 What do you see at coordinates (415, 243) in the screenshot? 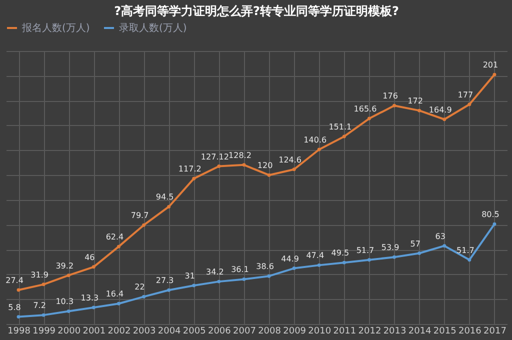
I see `data-label: 57` at bounding box center [415, 243].